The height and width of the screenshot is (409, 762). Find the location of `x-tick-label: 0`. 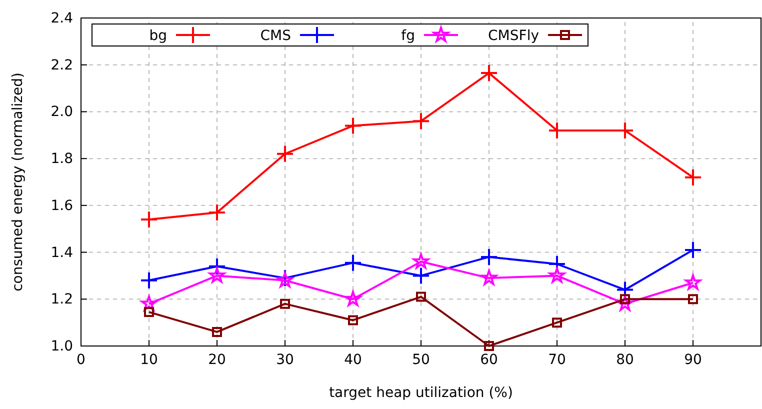

x-tick-label: 0 is located at coordinates (81, 360).